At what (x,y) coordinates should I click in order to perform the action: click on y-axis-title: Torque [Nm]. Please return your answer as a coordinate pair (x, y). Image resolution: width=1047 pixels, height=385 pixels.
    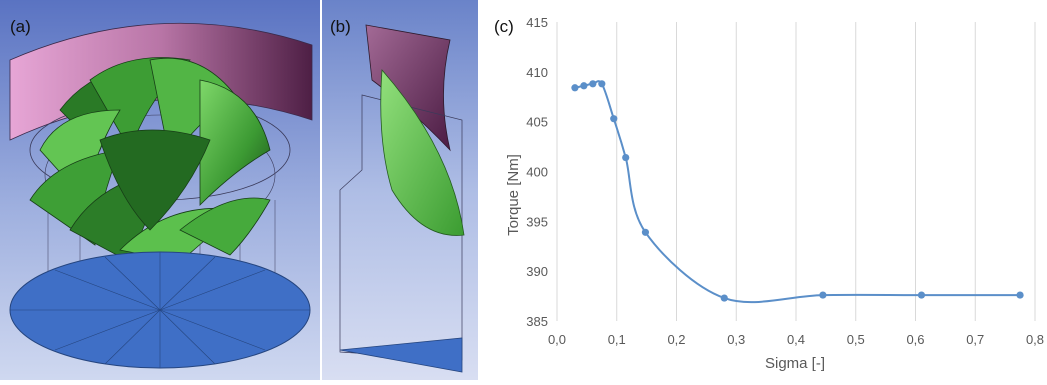
    Looking at the image, I should click on (513, 195).